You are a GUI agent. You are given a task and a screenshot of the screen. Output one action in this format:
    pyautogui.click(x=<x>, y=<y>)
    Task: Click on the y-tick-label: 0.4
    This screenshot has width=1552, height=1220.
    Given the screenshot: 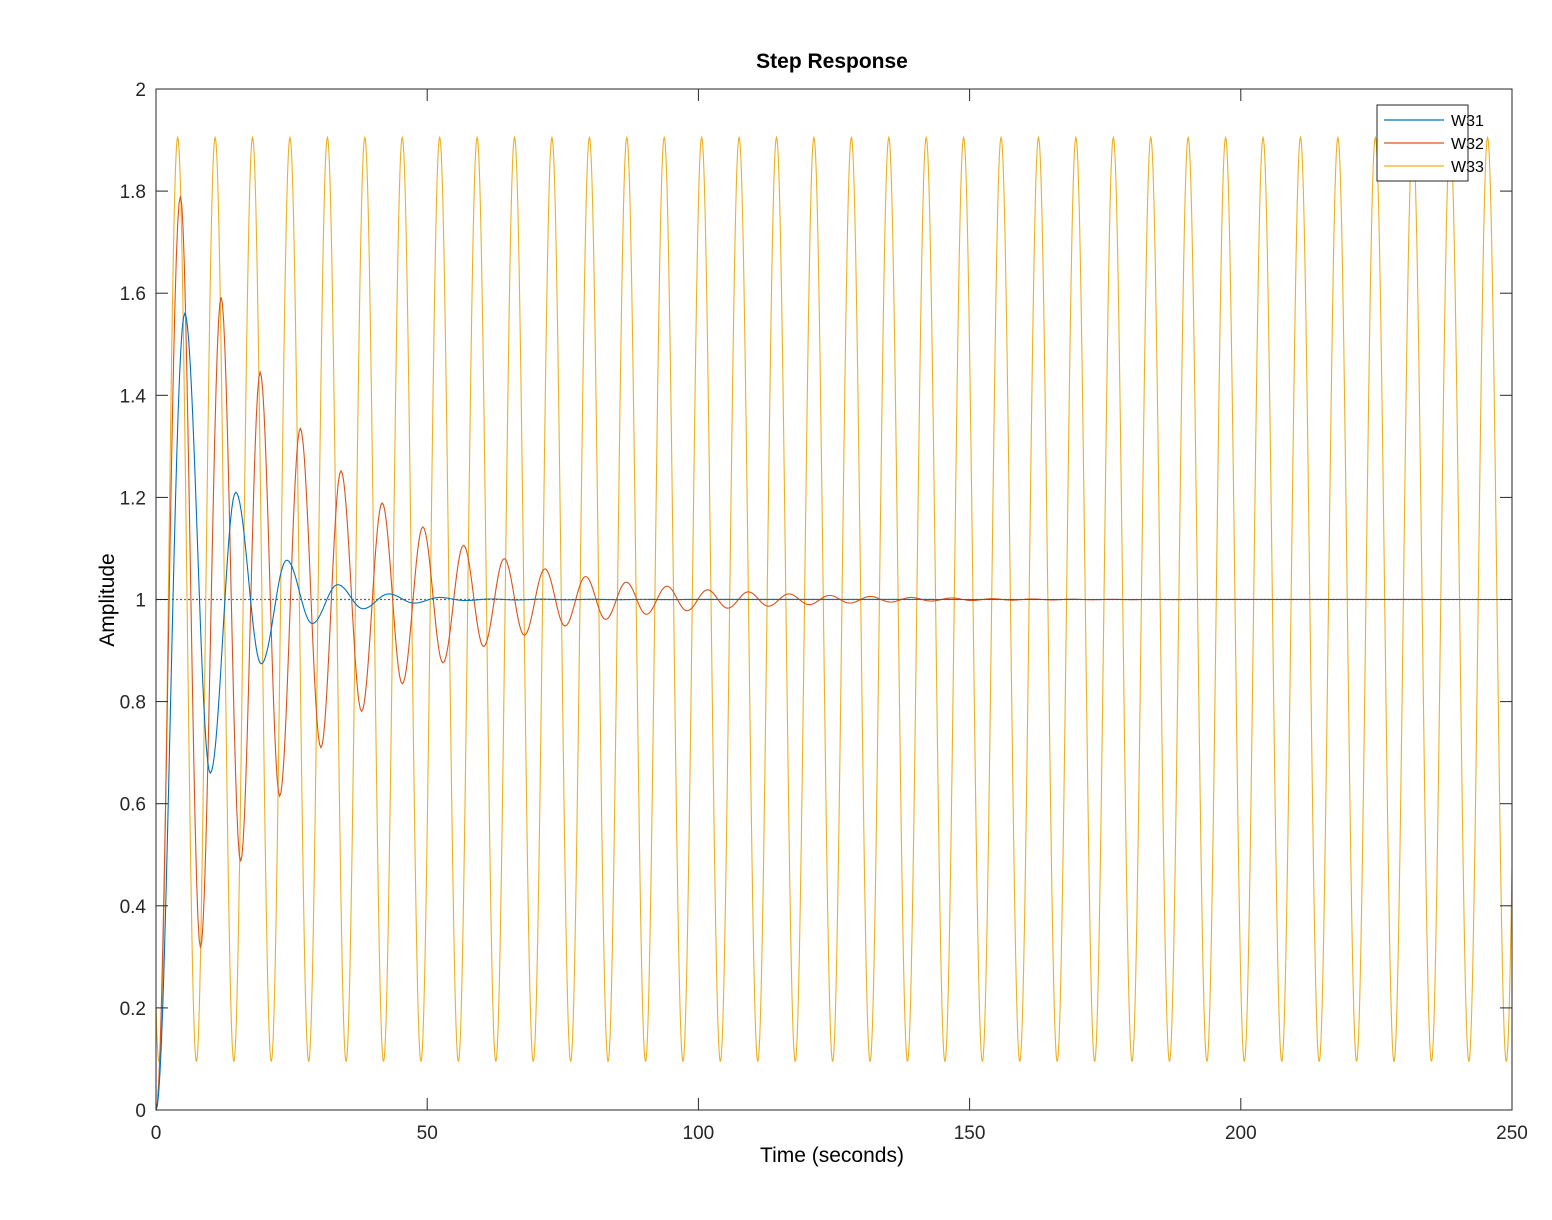 What is the action you would take?
    pyautogui.click(x=133, y=907)
    